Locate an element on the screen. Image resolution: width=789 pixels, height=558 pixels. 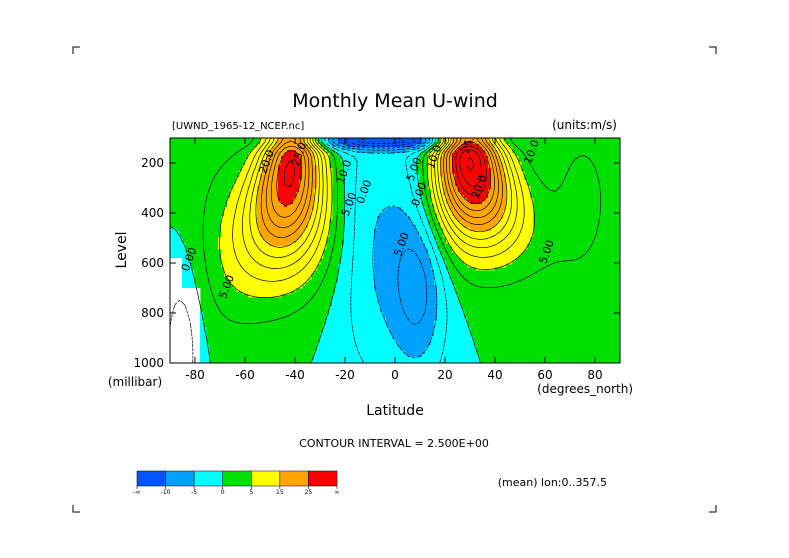
dataset-label: [UWND_1965-12_NCEP.nc] is located at coordinates (238, 126).